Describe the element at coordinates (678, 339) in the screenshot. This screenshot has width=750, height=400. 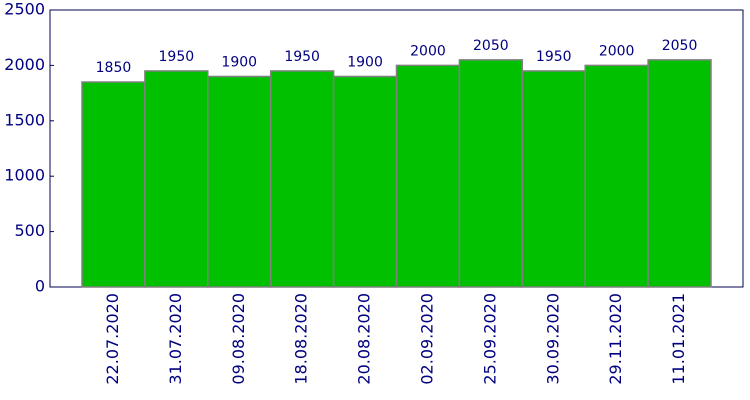
I see `x-tick-label: 11.01.2021` at that location.